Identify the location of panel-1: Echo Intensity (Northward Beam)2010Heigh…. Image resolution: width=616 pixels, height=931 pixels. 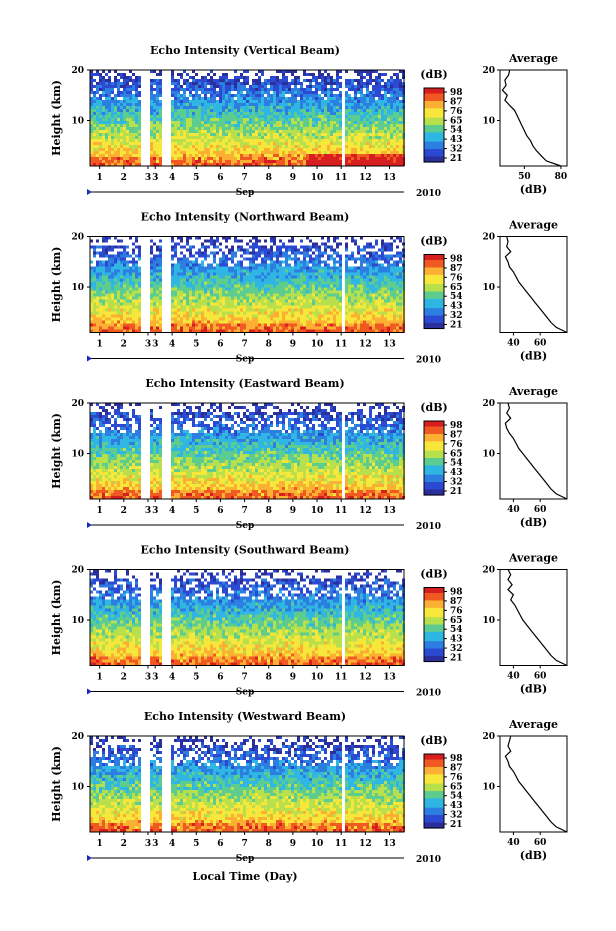
(309, 288).